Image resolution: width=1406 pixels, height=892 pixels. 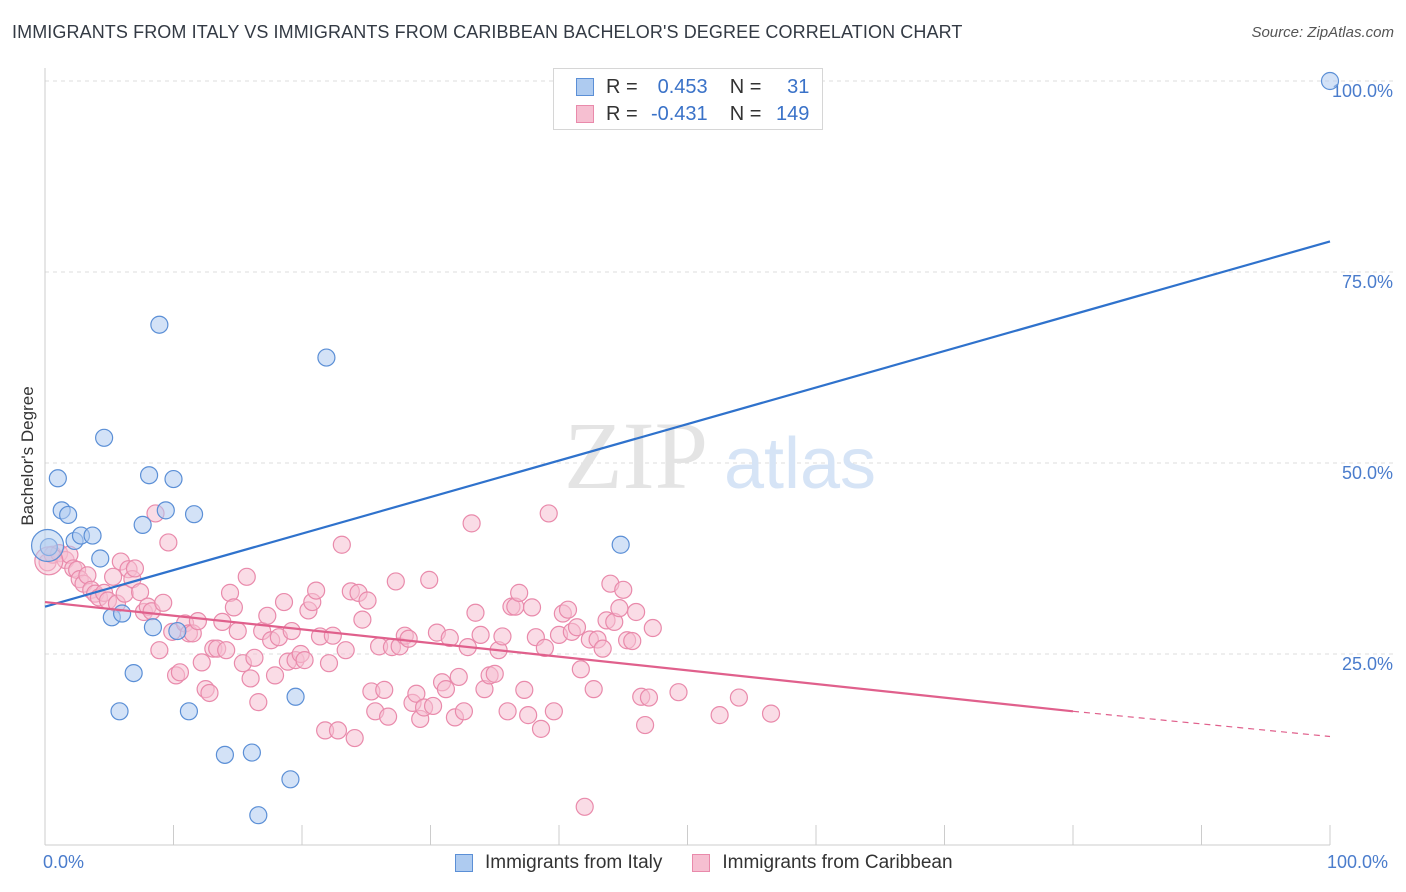 I want to click on italy-cluster-point, so click(x=47, y=545).